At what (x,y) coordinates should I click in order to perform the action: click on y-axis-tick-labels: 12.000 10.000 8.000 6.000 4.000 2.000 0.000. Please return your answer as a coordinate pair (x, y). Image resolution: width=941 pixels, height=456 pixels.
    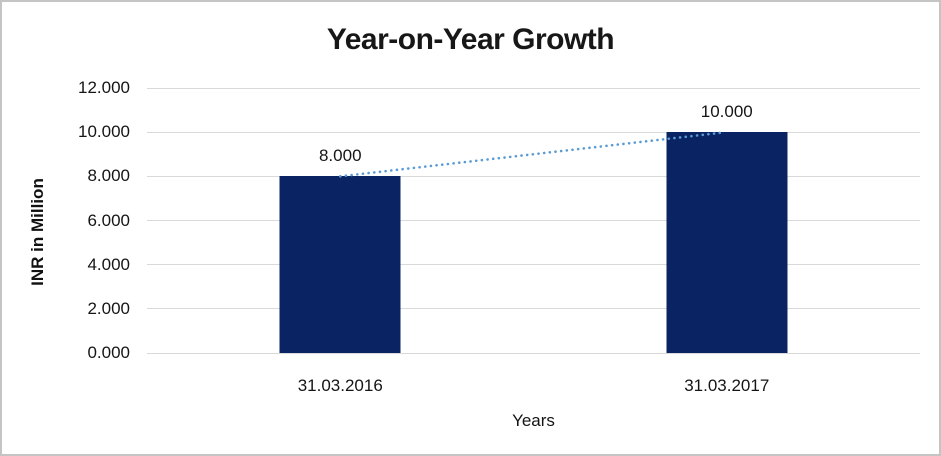
    Looking at the image, I should click on (66, 220).